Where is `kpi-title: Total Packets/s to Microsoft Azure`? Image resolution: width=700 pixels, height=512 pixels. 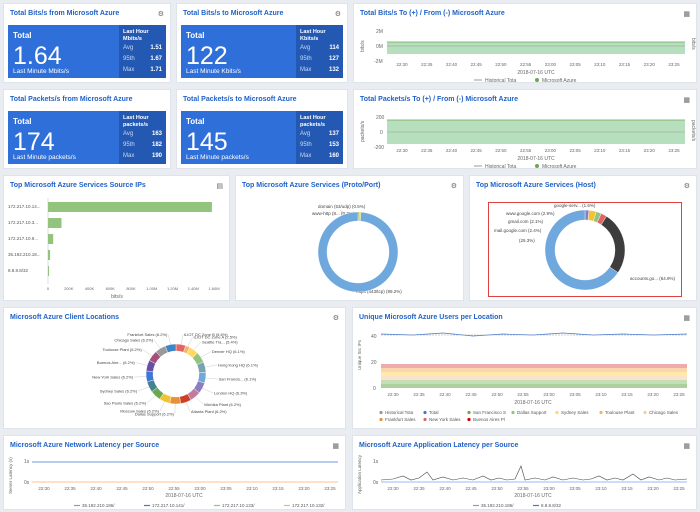
kpi-title: Total Packets/s to Microsoft Azure is located at coordinates (240, 99).